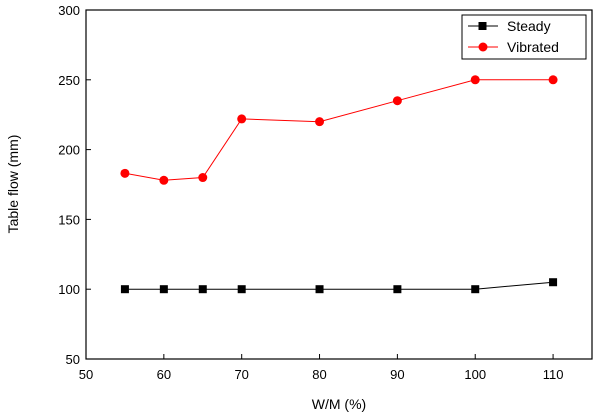 This screenshot has width=600, height=417. What do you see at coordinates (69, 289) in the screenshot?
I see `y-tick-label: 100` at bounding box center [69, 289].